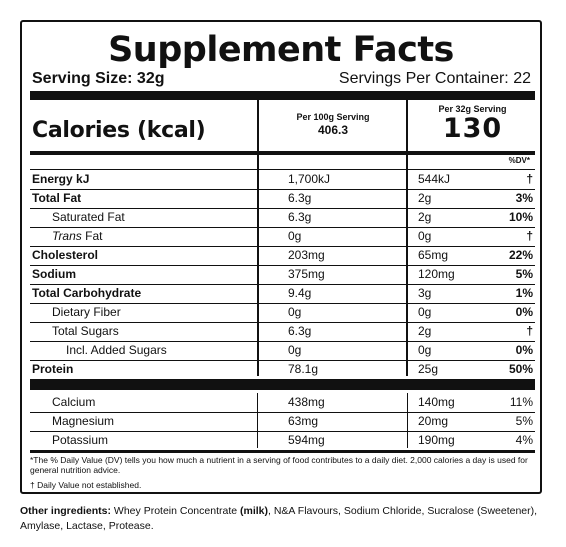 The width and height of the screenshot is (566, 547). I want to click on nutrient-row: Cholesterol 203mg 65mg 22%, so click(282, 255).